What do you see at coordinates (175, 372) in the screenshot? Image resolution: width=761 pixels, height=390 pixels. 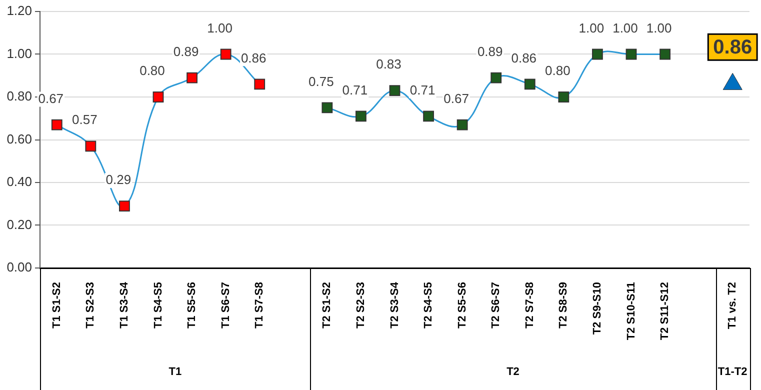 I see `text: T1` at bounding box center [175, 372].